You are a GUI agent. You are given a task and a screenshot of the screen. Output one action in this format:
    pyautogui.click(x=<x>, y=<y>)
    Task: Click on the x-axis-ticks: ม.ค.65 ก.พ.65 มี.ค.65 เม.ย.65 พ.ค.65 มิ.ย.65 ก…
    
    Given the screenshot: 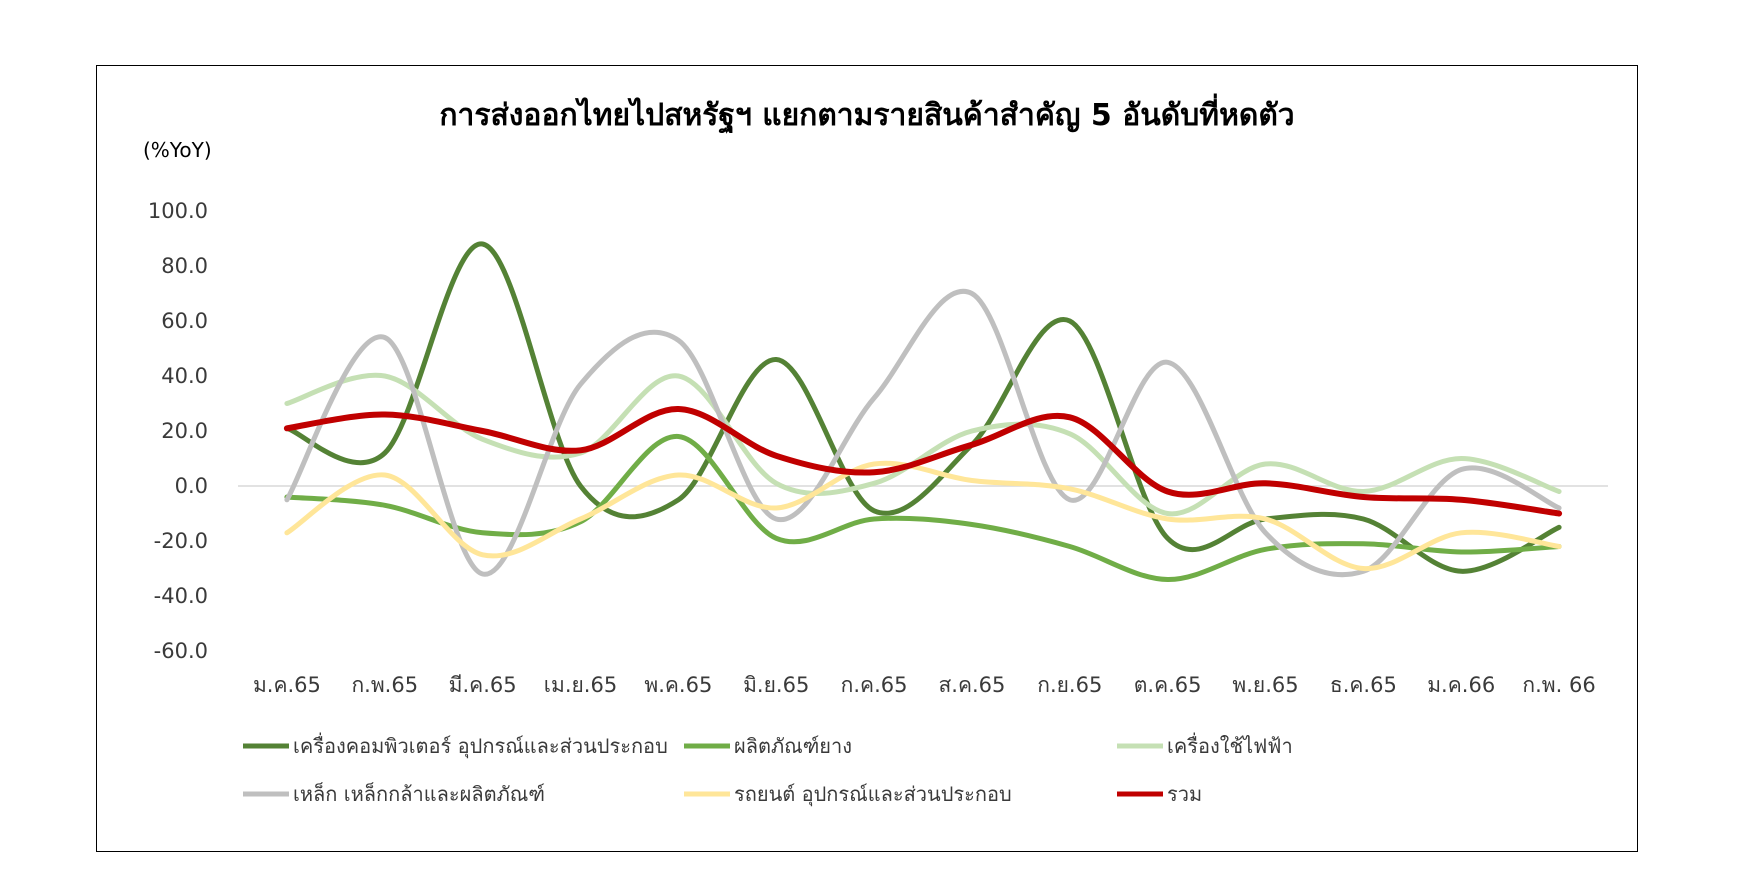 What is the action you would take?
    pyautogui.click(x=924, y=685)
    